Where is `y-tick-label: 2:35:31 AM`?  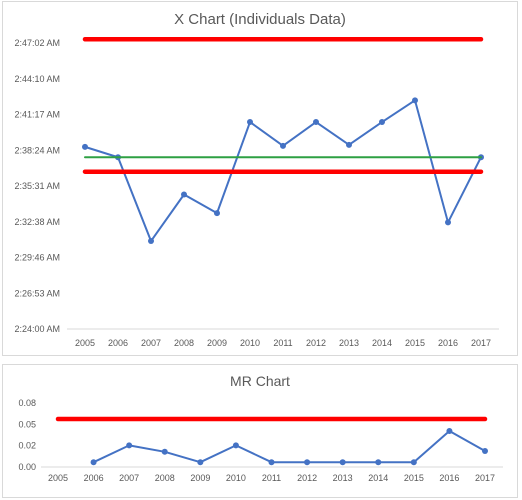 y-tick-label: 2:35:31 AM is located at coordinates (37, 186).